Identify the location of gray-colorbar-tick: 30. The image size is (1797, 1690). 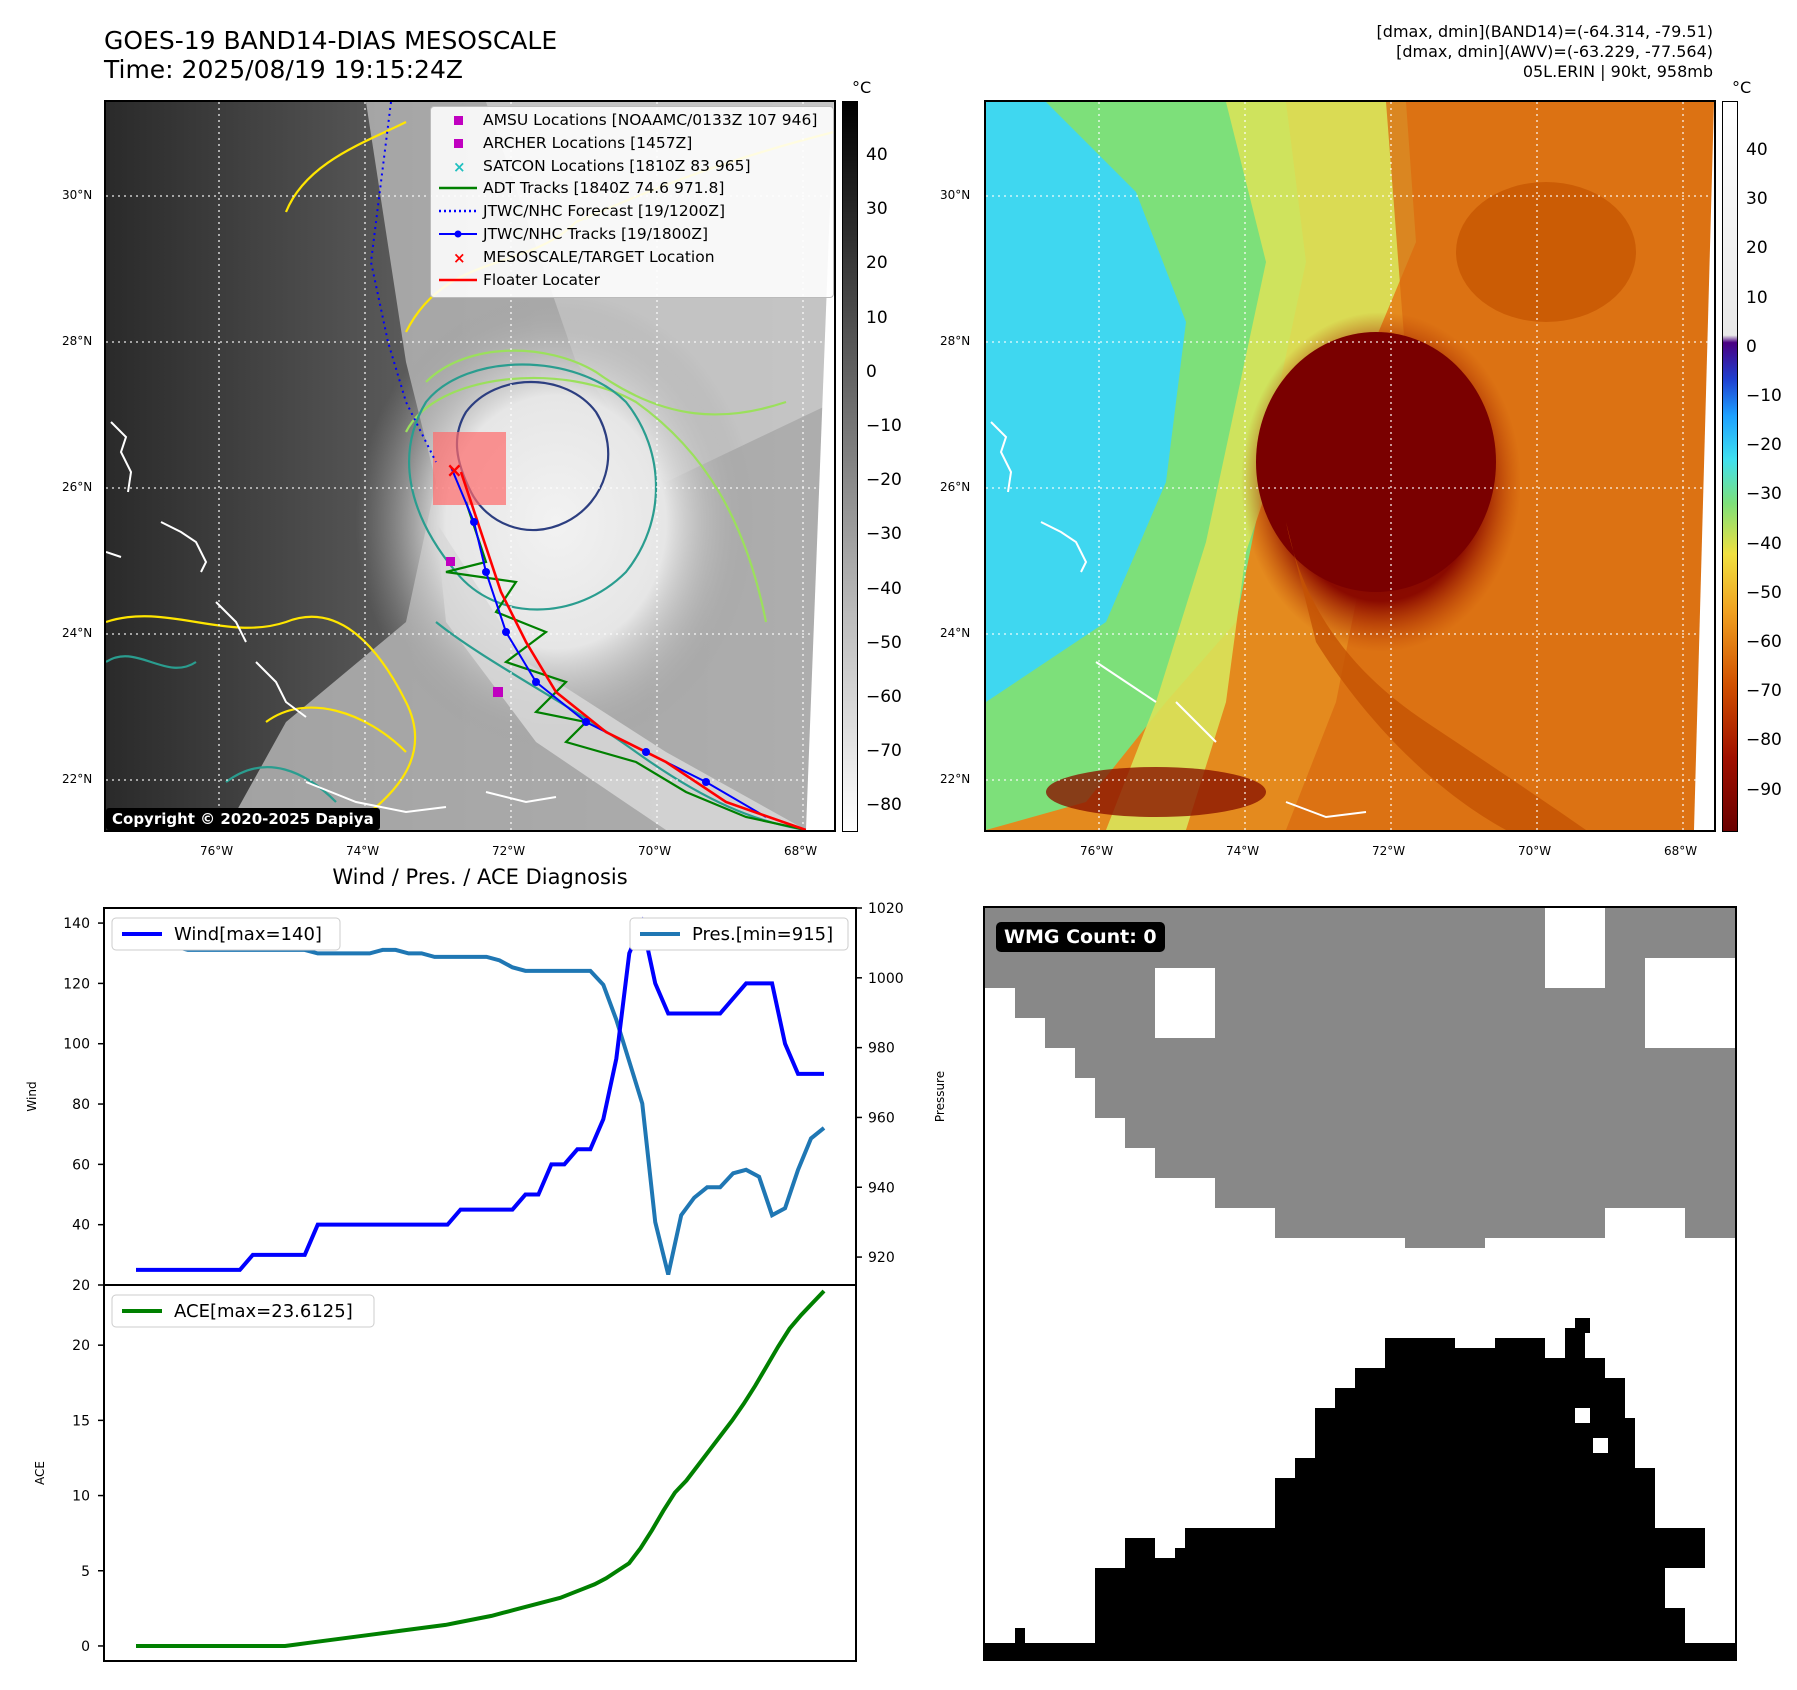
(877, 209).